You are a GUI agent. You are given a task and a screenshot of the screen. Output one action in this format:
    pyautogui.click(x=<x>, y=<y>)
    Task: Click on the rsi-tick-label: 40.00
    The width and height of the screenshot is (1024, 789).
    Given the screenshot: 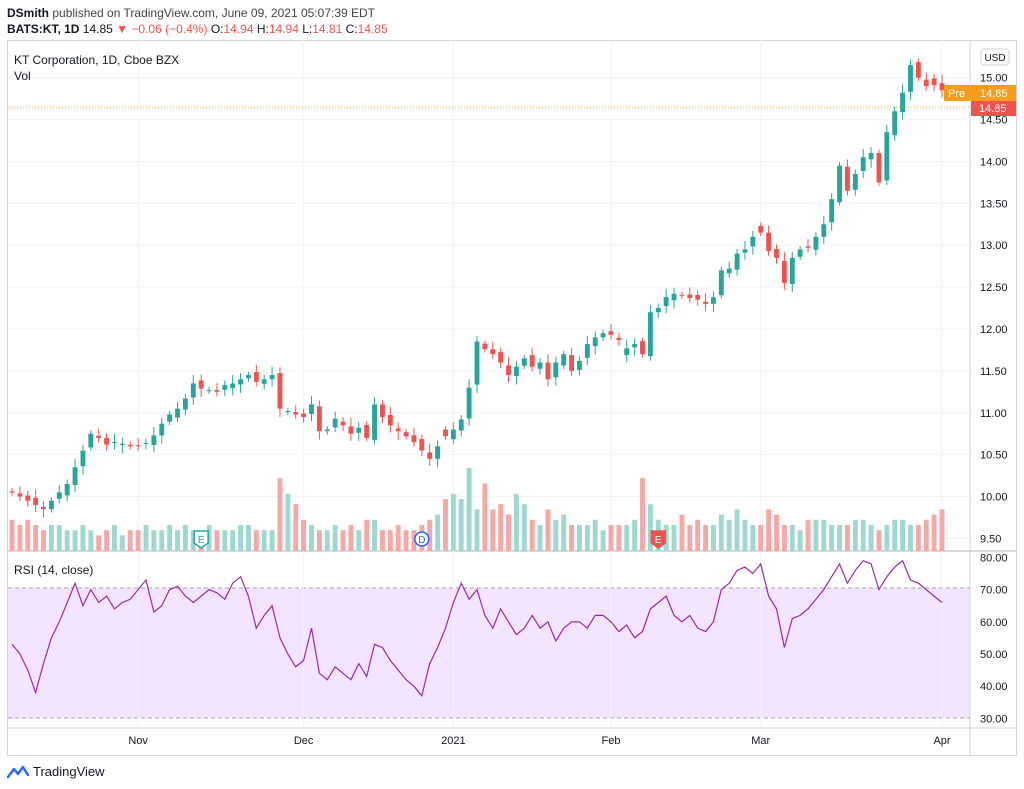 What is the action you would take?
    pyautogui.click(x=994, y=687)
    